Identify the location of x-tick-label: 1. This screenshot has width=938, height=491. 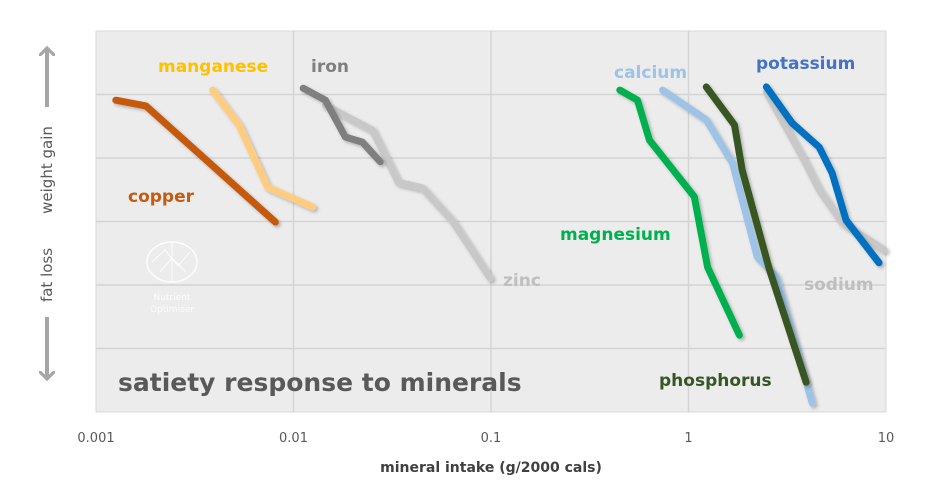
(688, 438).